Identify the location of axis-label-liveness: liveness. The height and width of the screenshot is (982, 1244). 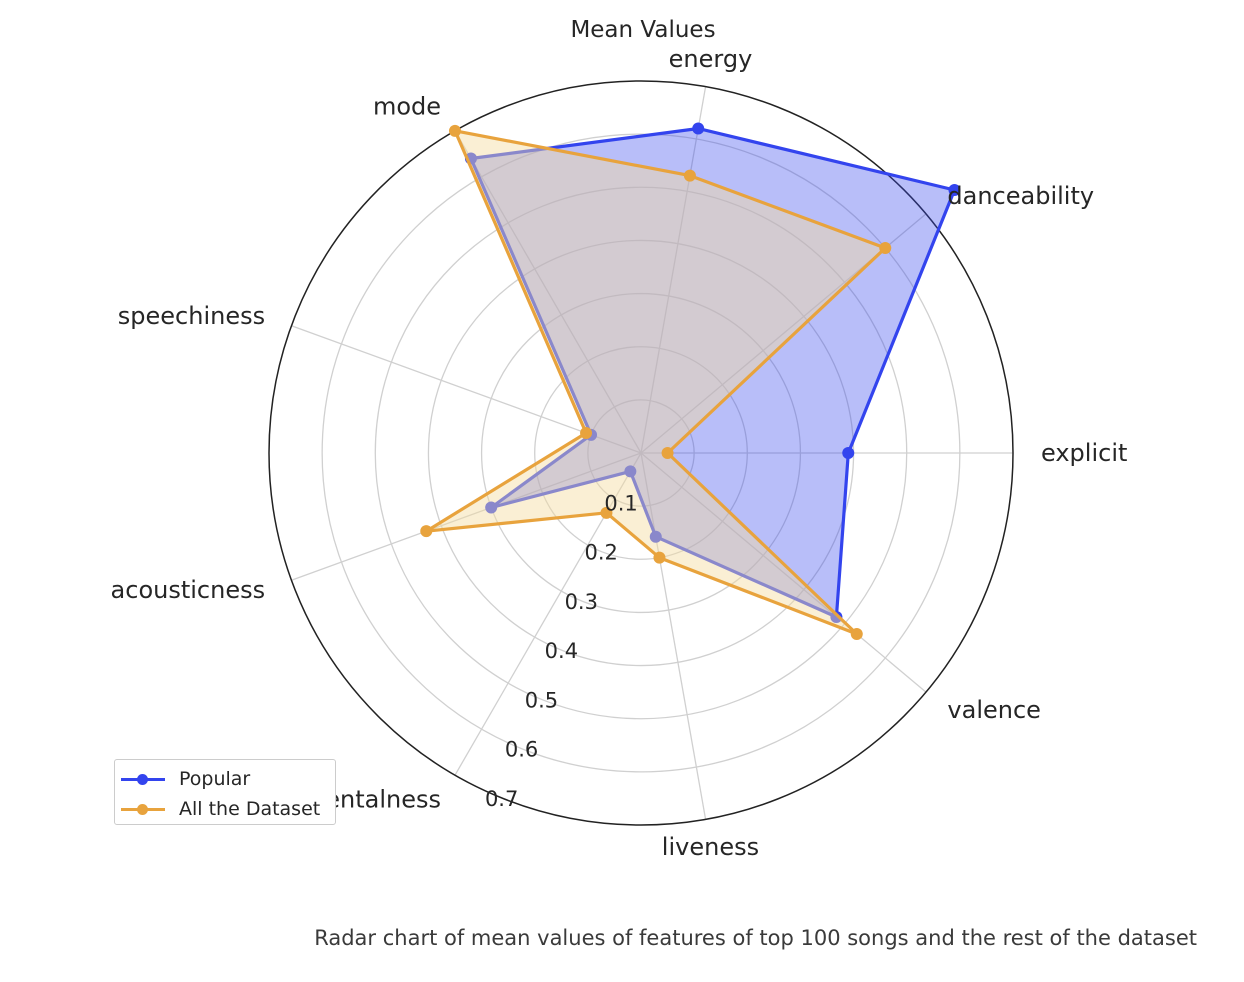
(710, 847).